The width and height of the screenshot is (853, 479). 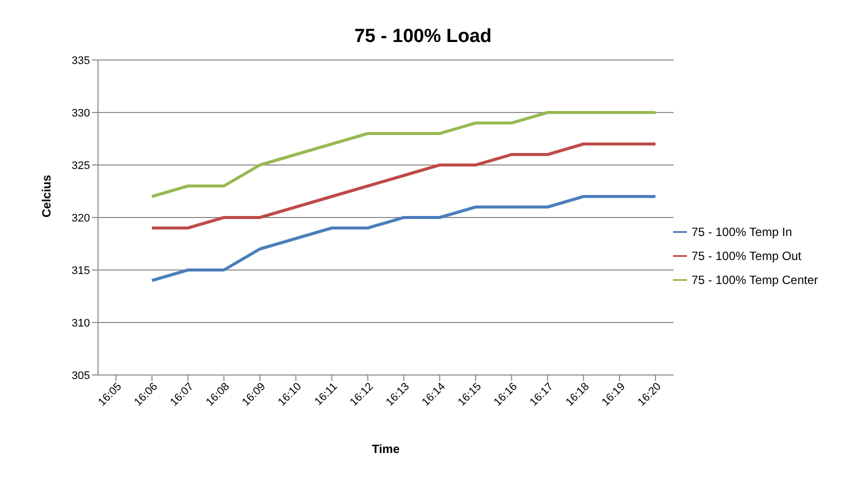 What do you see at coordinates (741, 231) in the screenshot?
I see `legend-label: 75 - 100% Temp In` at bounding box center [741, 231].